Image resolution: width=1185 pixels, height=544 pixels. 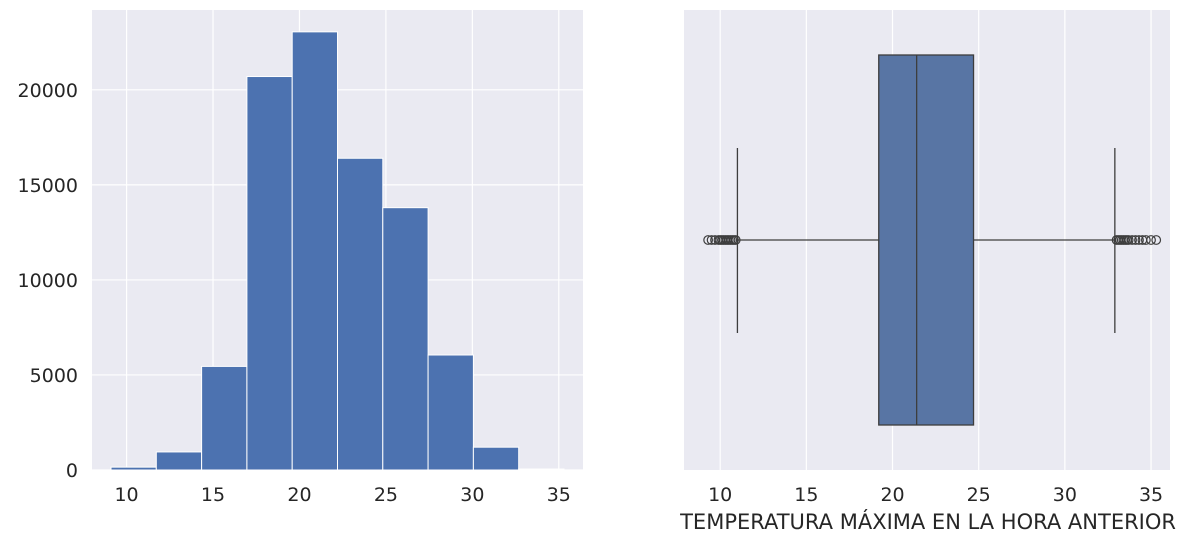 I want to click on histogram-y-tick-label: 10000, so click(x=48, y=281).